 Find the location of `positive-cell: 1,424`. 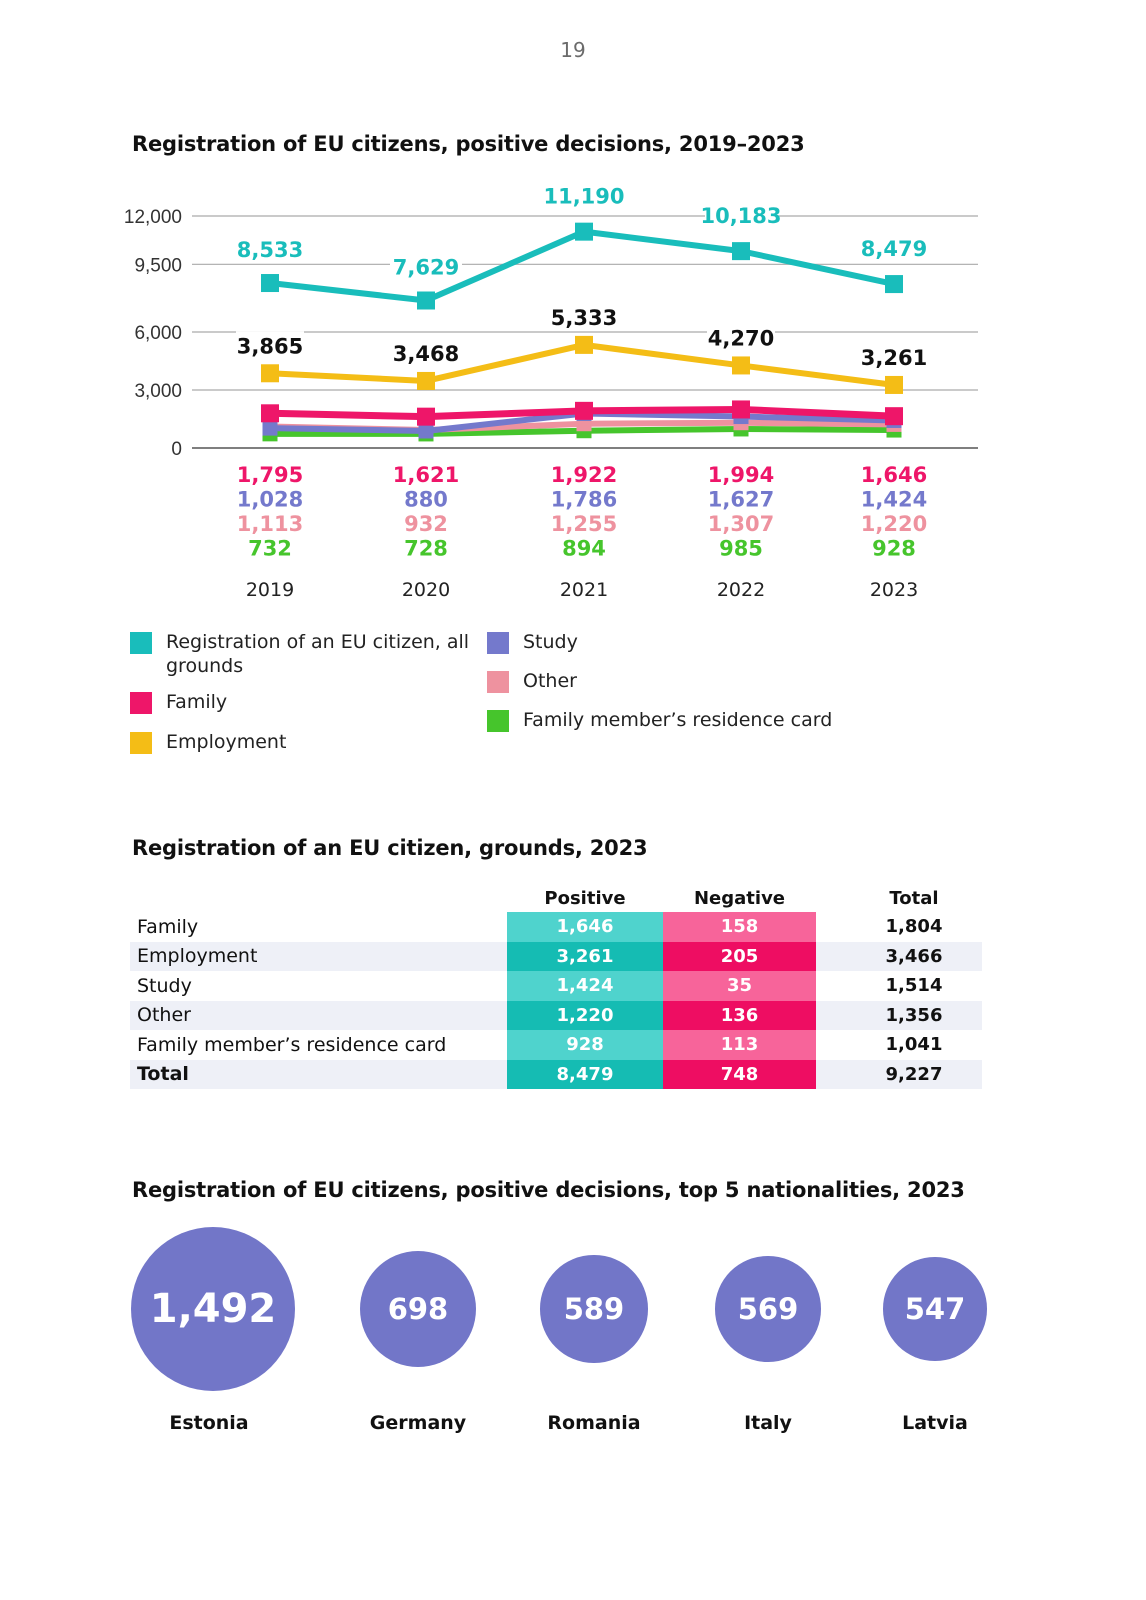

positive-cell: 1,424 is located at coordinates (585, 986).